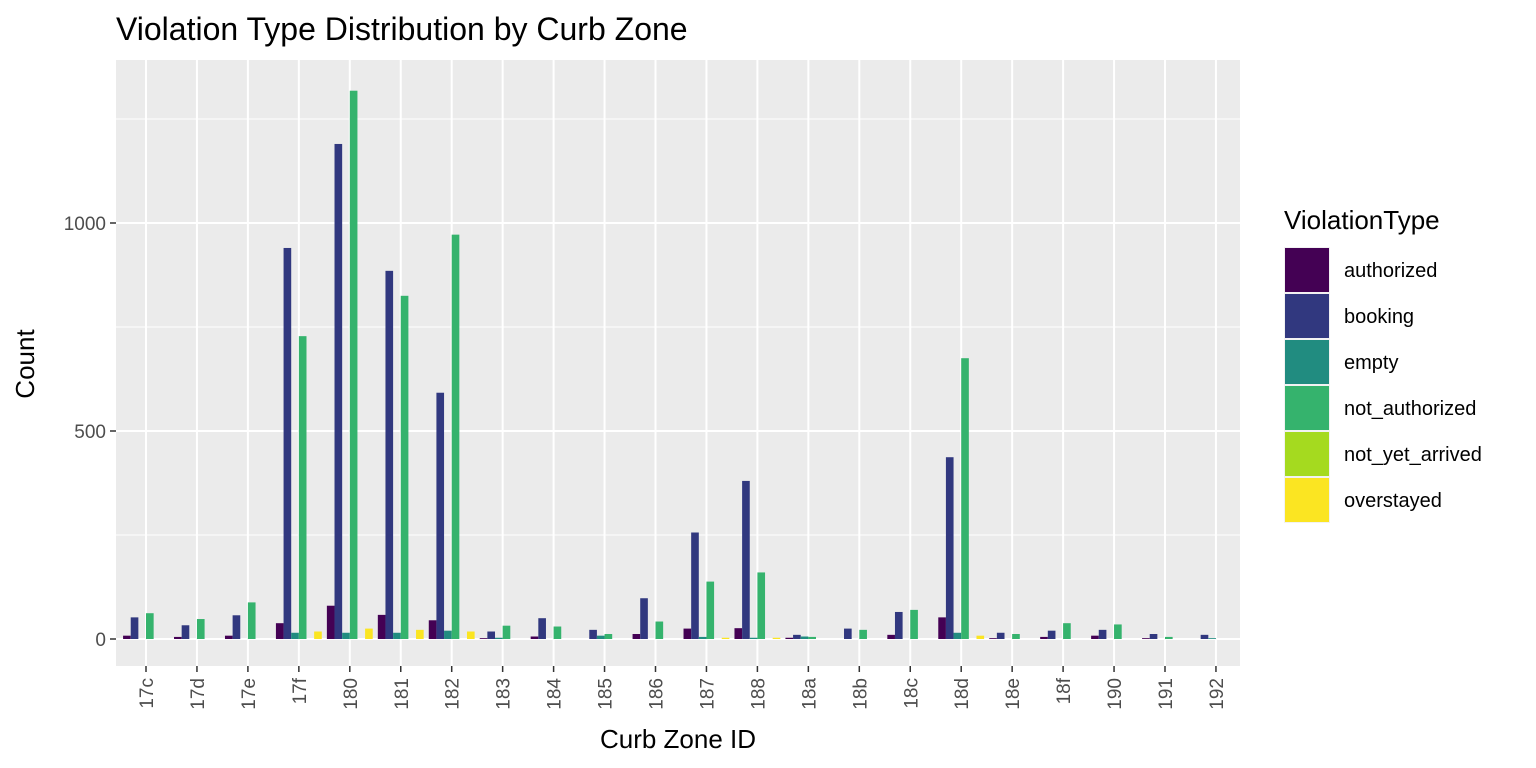 The image size is (1536, 768). I want to click on bar-empty-18d, so click(957, 635).